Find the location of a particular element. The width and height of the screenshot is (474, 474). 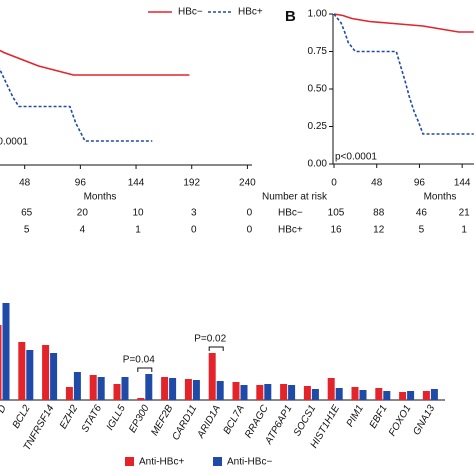

risk-row-label: HBc+ is located at coordinates (290, 230).